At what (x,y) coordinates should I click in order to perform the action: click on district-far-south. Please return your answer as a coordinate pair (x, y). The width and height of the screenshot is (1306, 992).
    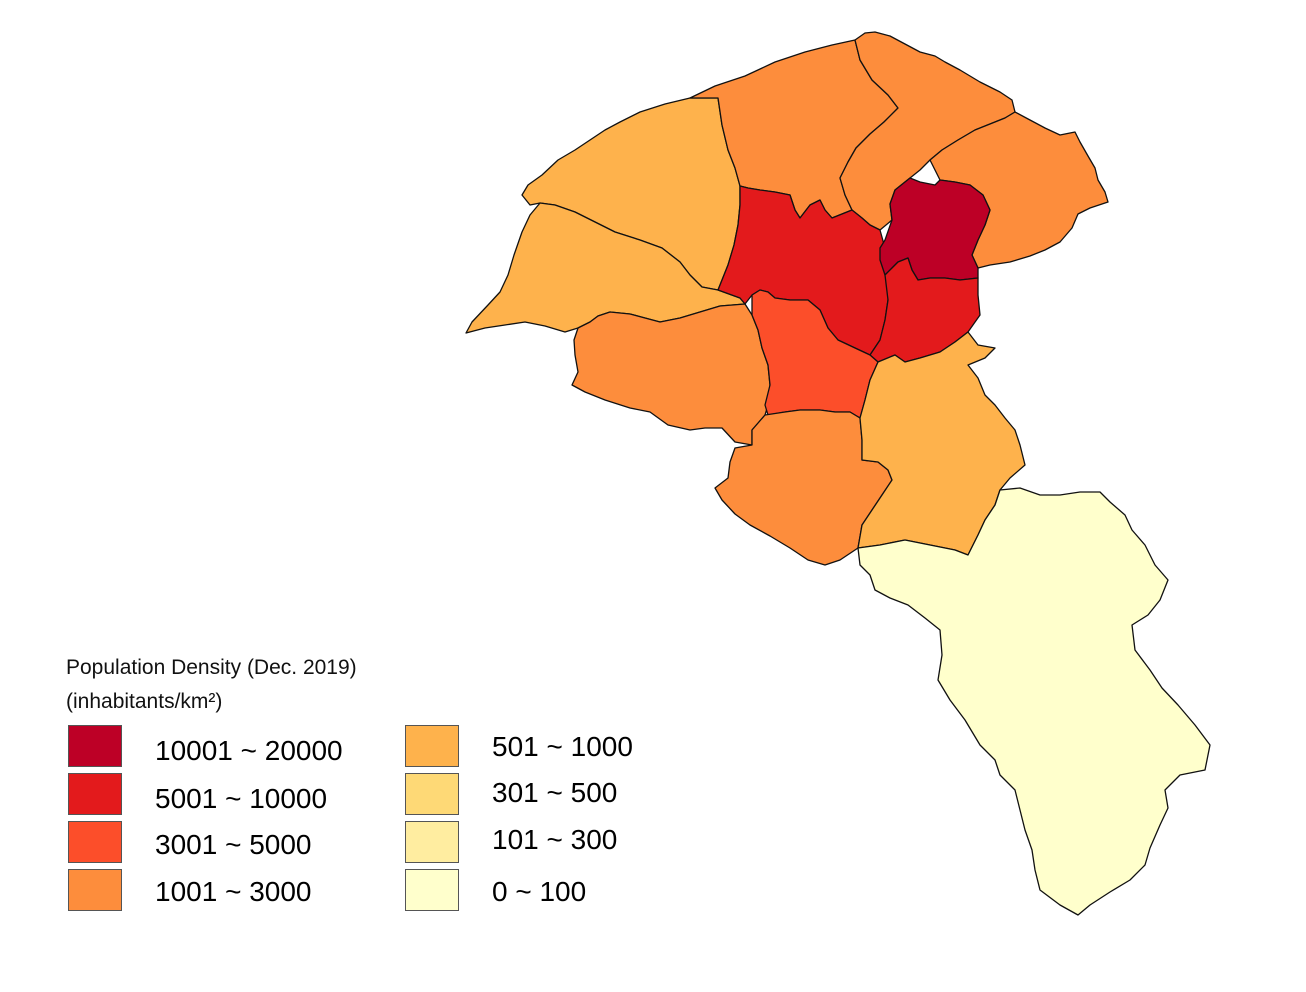
    Looking at the image, I should click on (1034, 701).